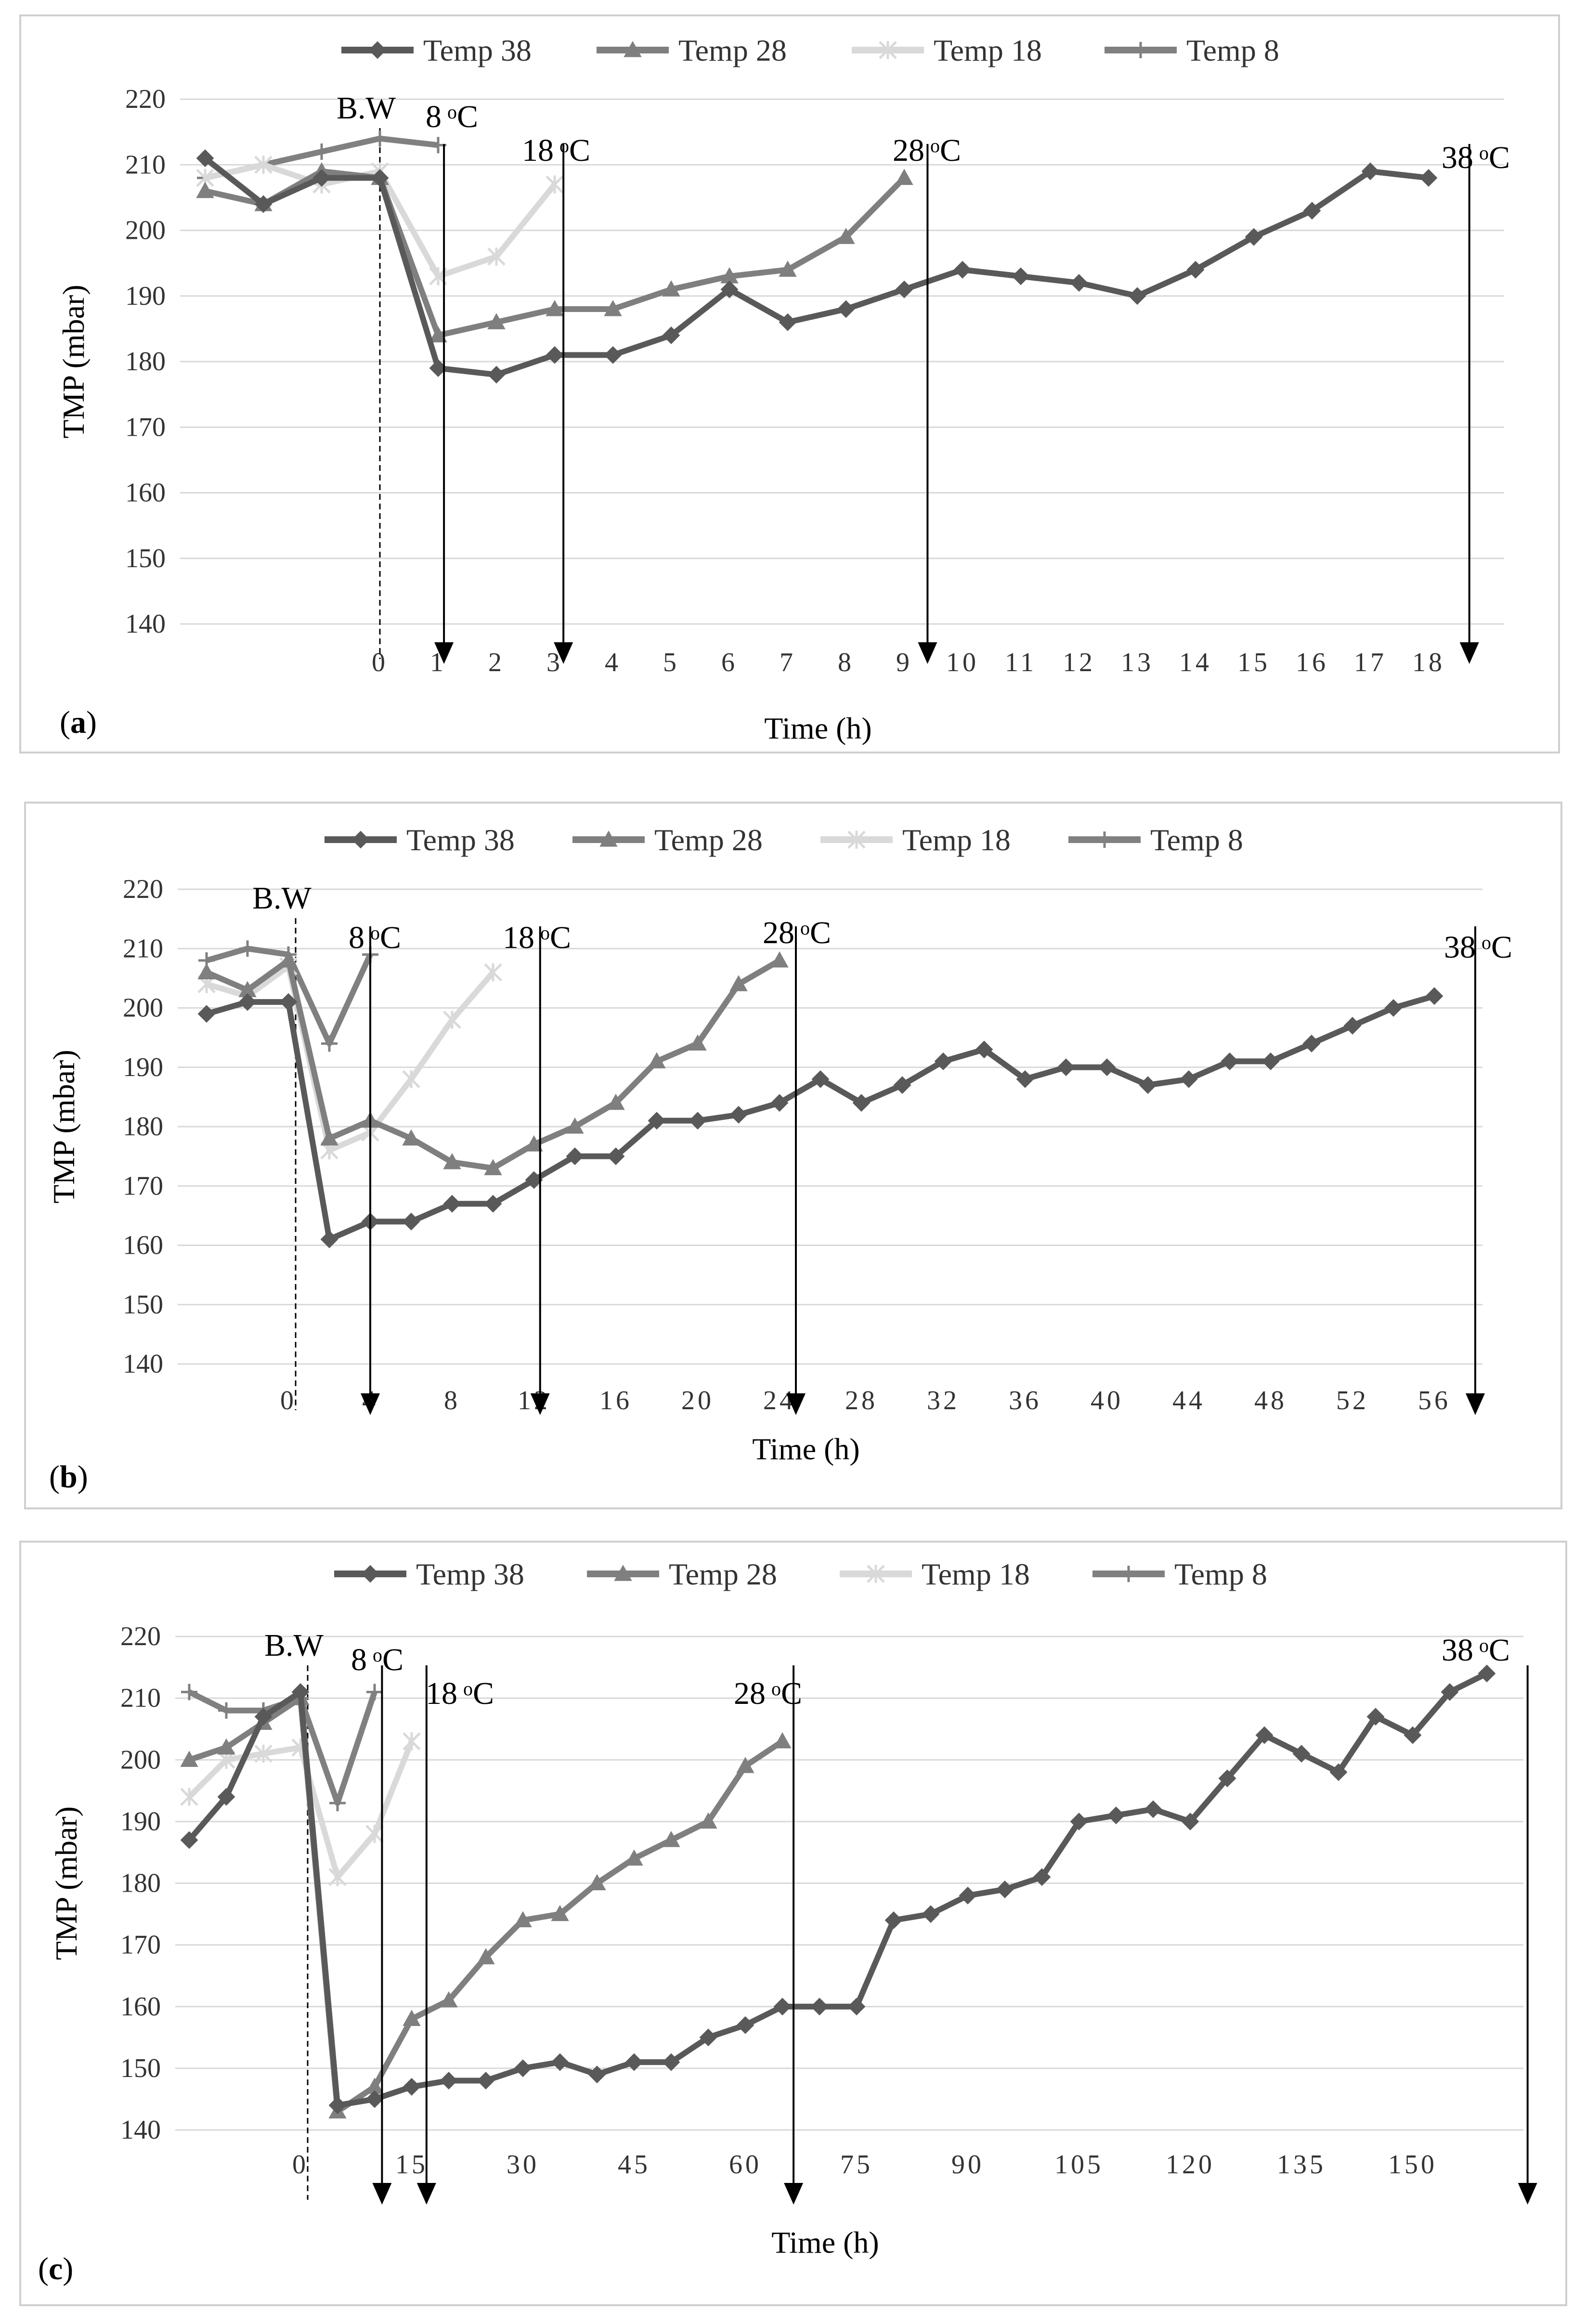  I want to click on x-tick-label: 0, so click(380, 663).